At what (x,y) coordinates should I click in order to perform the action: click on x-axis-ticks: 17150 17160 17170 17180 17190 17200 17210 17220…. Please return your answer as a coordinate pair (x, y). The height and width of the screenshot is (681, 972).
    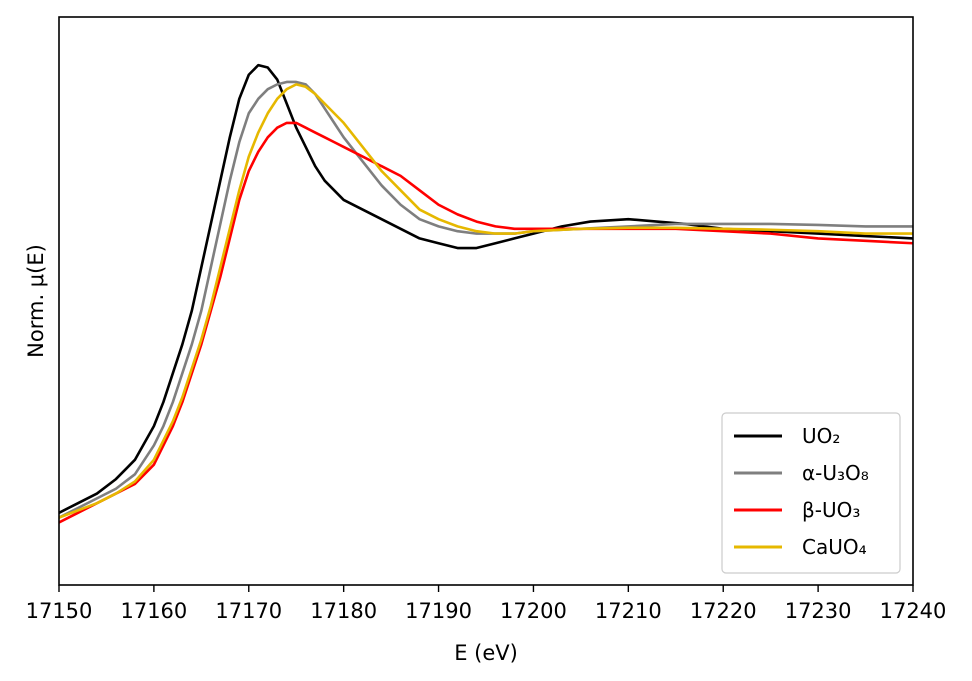
    Looking at the image, I should click on (486, 604).